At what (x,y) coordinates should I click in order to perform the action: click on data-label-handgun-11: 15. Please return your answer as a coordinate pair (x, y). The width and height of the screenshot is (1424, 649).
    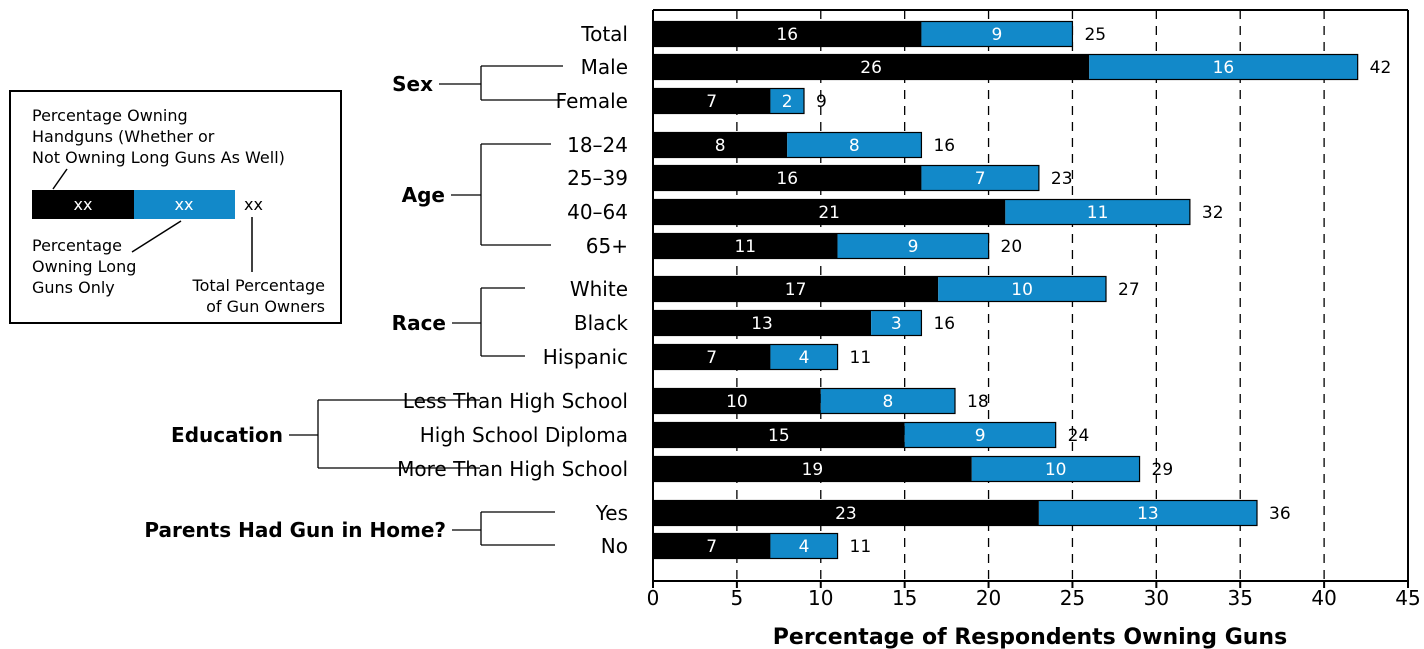
    Looking at the image, I should click on (779, 436).